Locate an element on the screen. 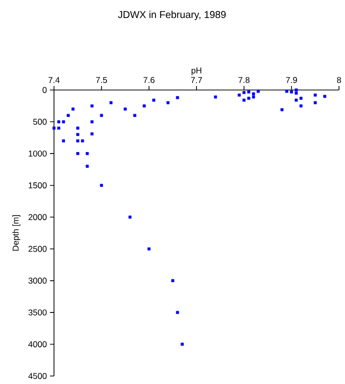 The width and height of the screenshot is (345, 384). x-tick-label: 7.9 is located at coordinates (291, 79).